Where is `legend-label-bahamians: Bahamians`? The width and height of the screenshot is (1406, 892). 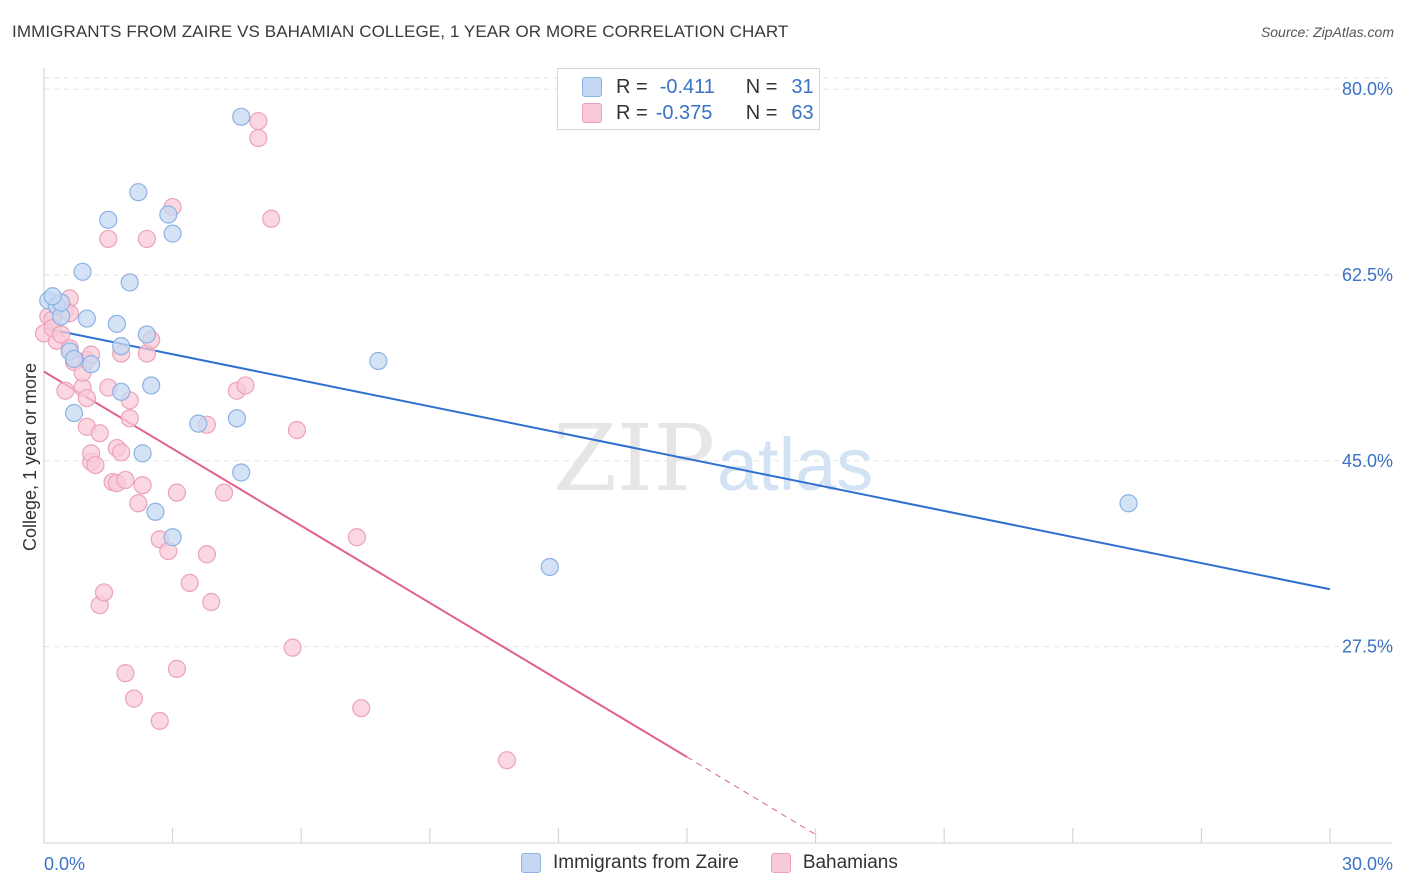
legend-label-bahamians: Bahamians is located at coordinates (850, 862).